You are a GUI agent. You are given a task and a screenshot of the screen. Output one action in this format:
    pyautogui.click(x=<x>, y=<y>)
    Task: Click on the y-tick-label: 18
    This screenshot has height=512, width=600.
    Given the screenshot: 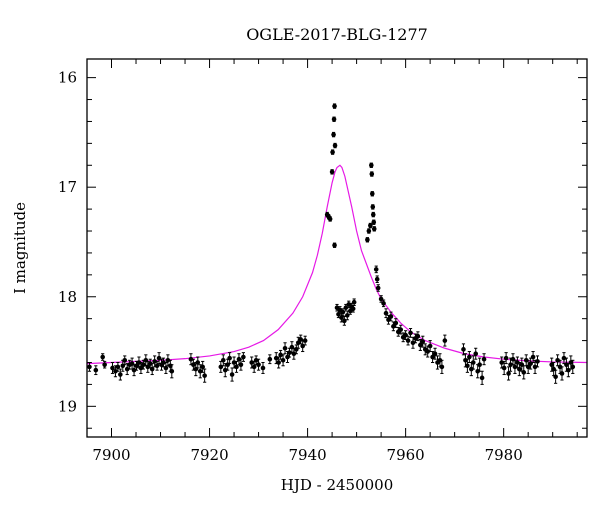 What is the action you would take?
    pyautogui.click(x=67, y=297)
    